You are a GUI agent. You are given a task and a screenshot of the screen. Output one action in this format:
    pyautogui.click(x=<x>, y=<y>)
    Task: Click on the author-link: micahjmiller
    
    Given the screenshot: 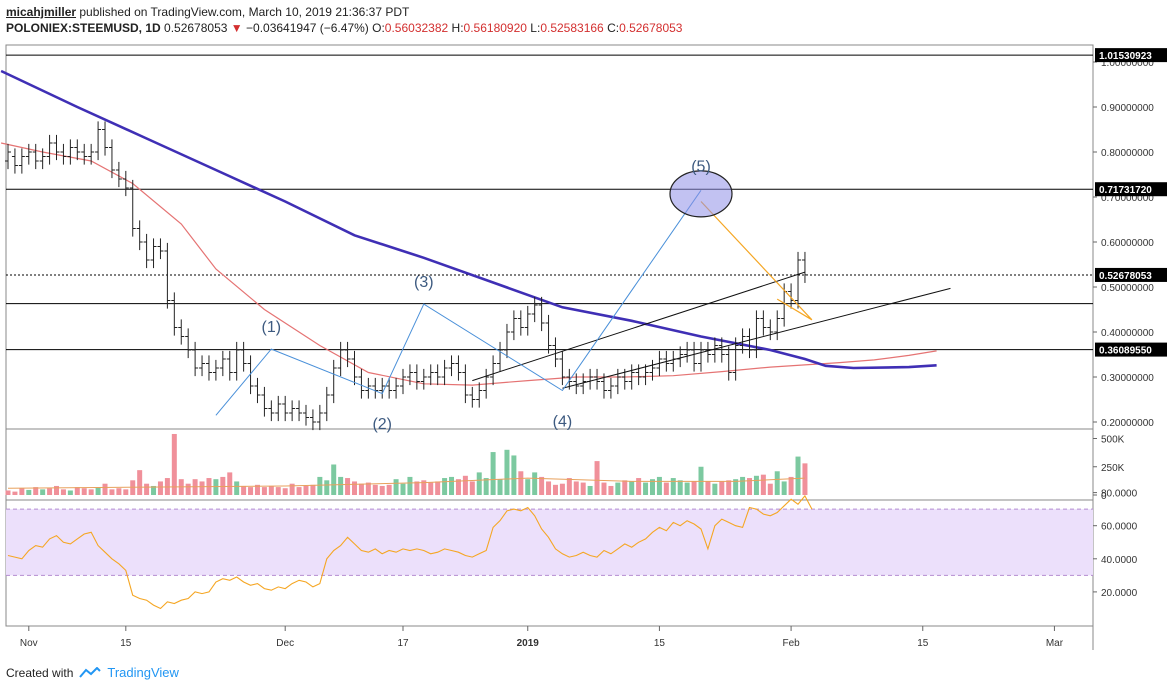 What is the action you would take?
    pyautogui.click(x=41, y=12)
    